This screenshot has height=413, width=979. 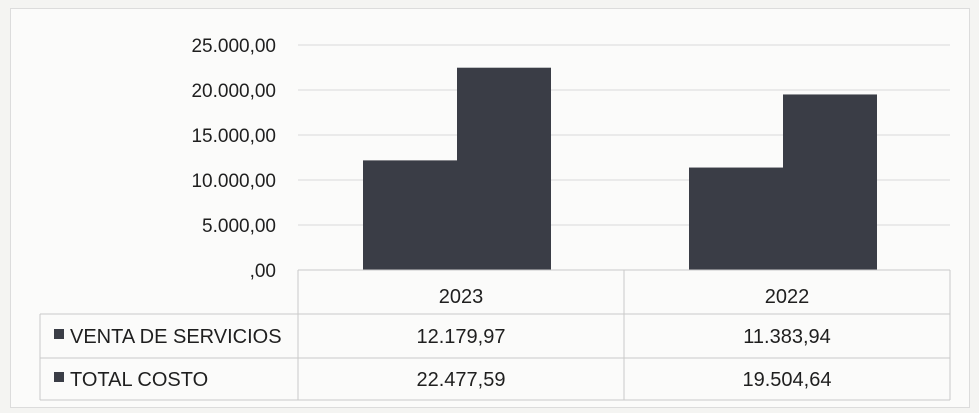 What do you see at coordinates (787, 380) in the screenshot?
I see `data-label: 19.504,64` at bounding box center [787, 380].